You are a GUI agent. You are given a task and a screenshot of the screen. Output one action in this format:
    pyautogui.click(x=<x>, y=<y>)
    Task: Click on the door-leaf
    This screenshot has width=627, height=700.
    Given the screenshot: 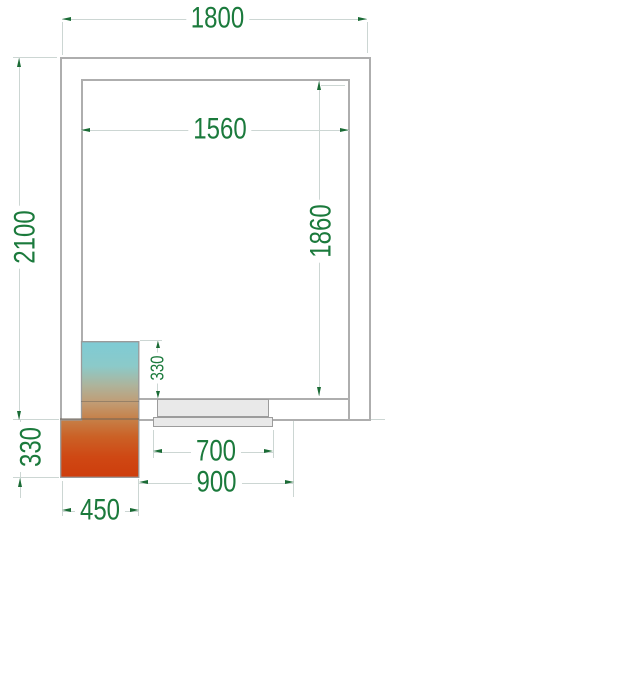 What is the action you would take?
    pyautogui.click(x=212, y=408)
    